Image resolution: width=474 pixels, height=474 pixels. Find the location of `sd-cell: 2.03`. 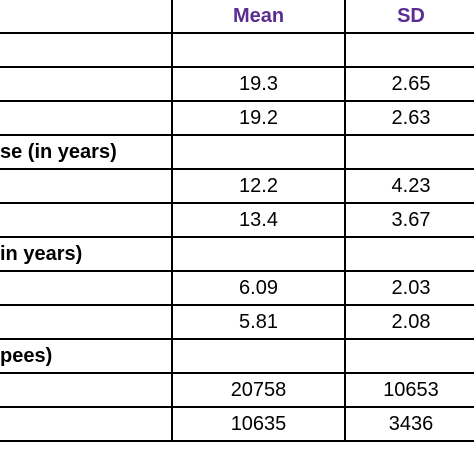

sd-cell: 2.03 is located at coordinates (409, 288).